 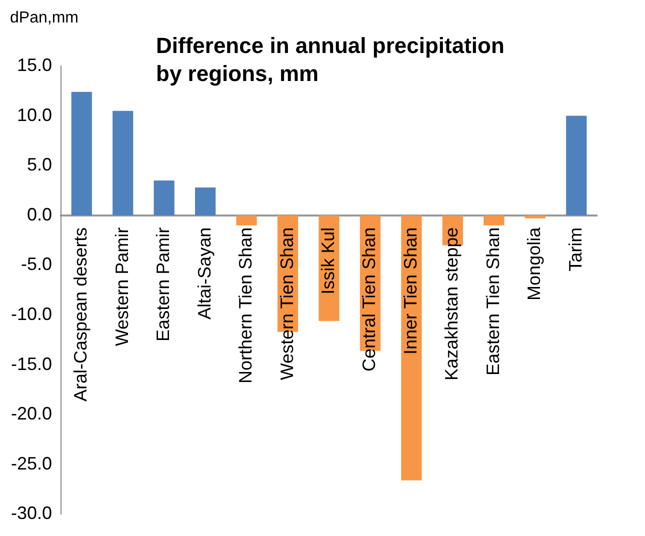 What do you see at coordinates (34, 114) in the screenshot?
I see `y-tick-label: 10.0` at bounding box center [34, 114].